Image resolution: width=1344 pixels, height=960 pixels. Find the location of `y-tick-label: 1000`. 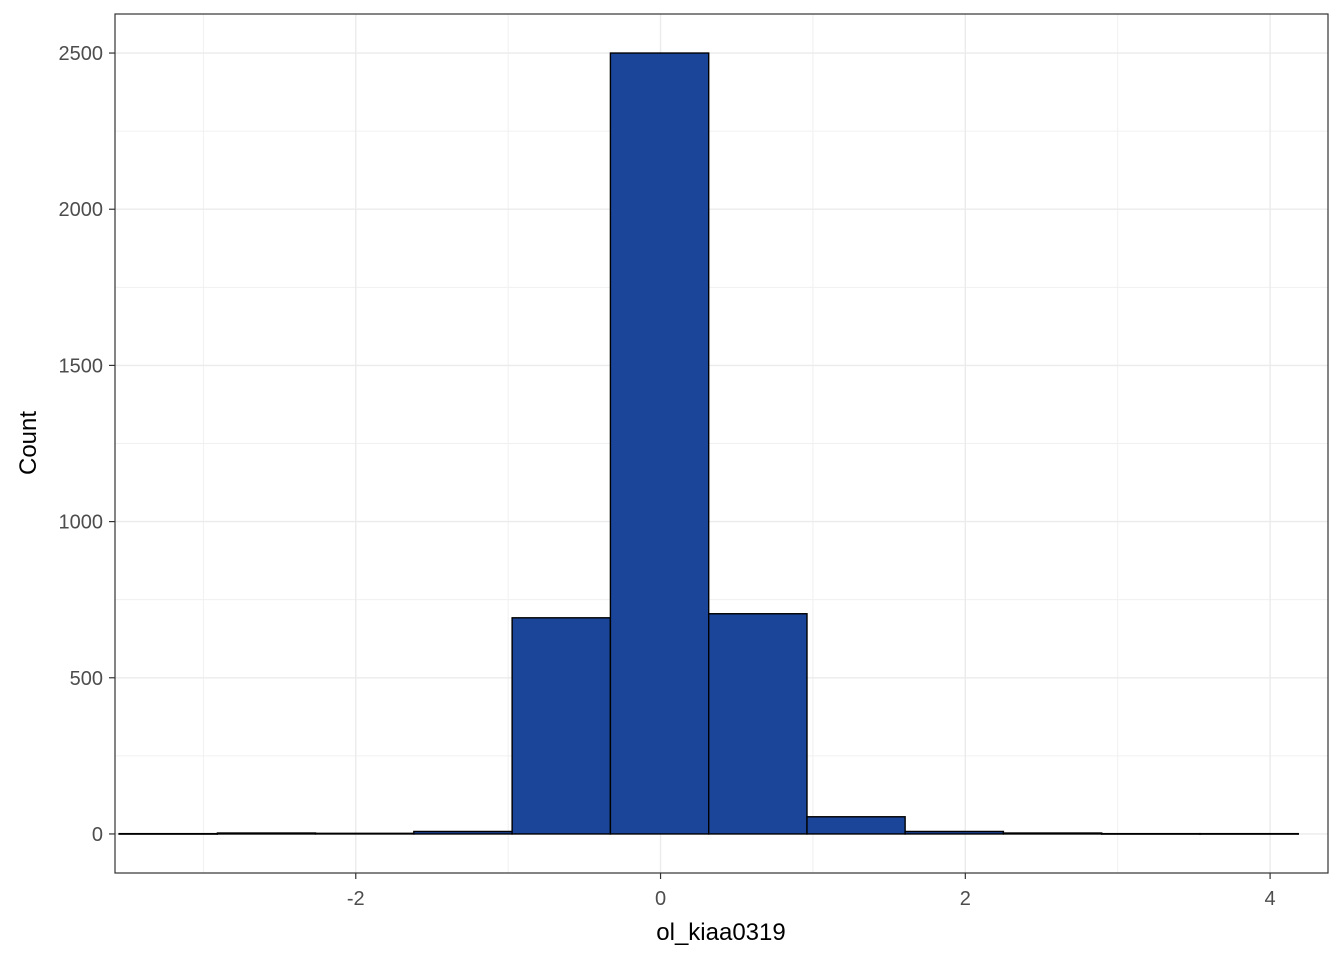

y-tick-label: 1000 is located at coordinates (81, 523).